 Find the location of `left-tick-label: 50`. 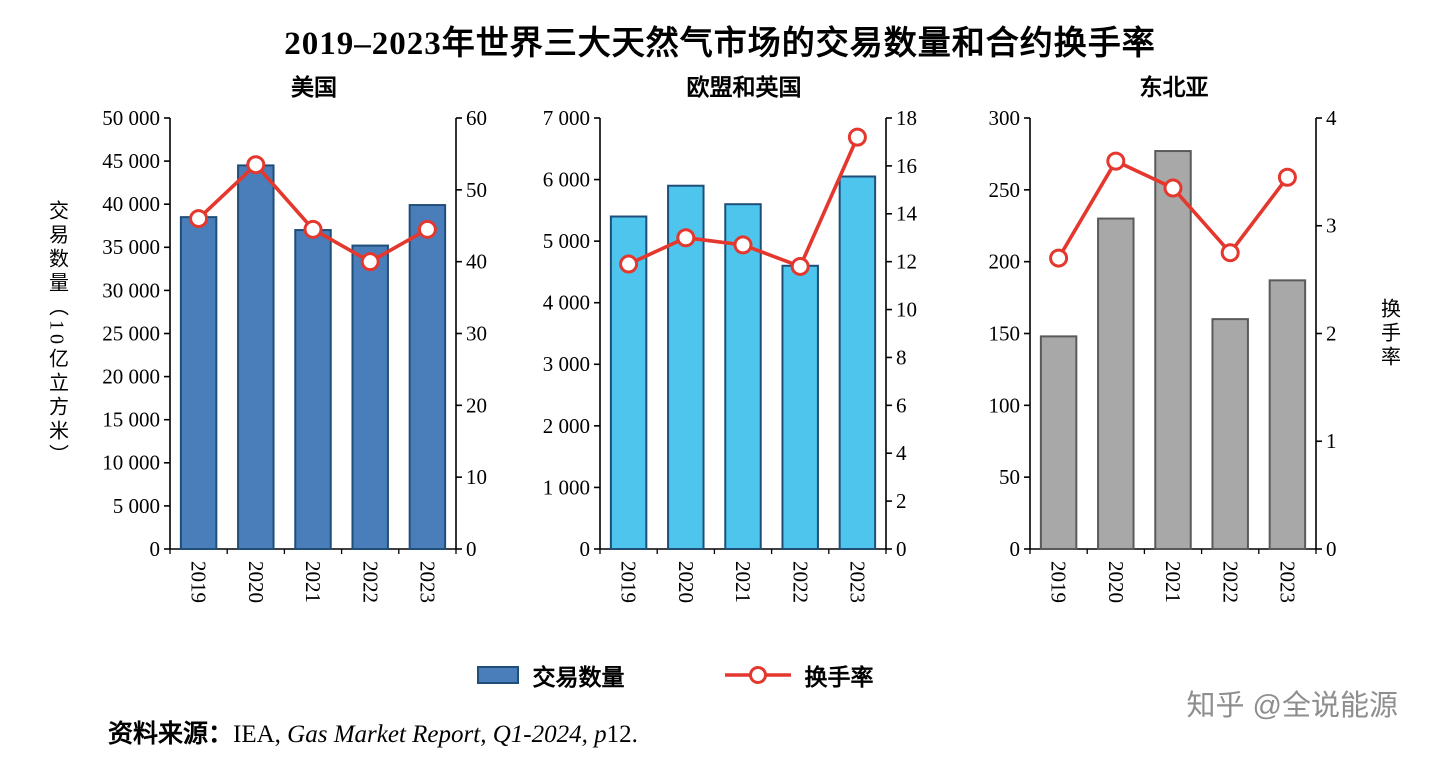

left-tick-label: 50 is located at coordinates (1009, 477).